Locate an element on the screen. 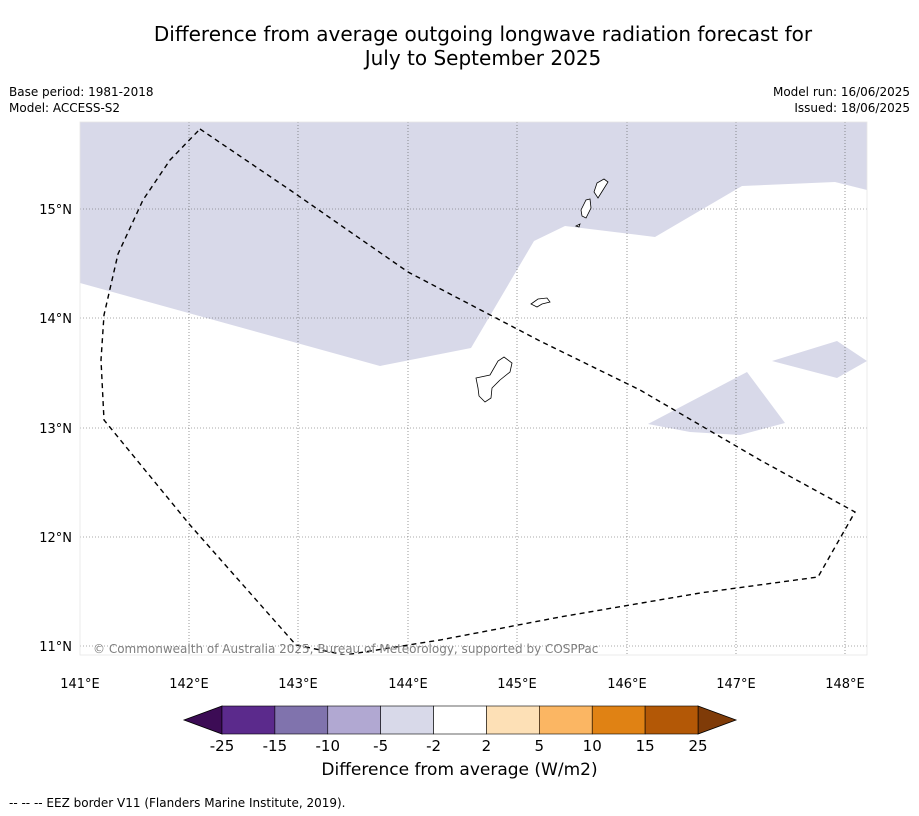 This screenshot has height=816, width=919. anomaly-region-southeast is located at coordinates (716, 403).